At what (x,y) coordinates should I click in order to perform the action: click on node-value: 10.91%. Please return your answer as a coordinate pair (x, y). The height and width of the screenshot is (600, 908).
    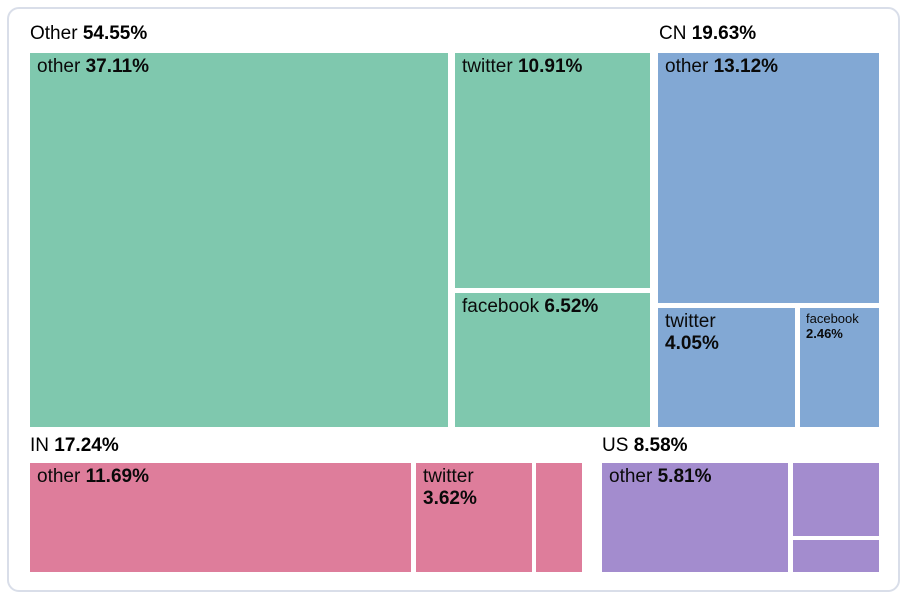
    Looking at the image, I should click on (550, 66).